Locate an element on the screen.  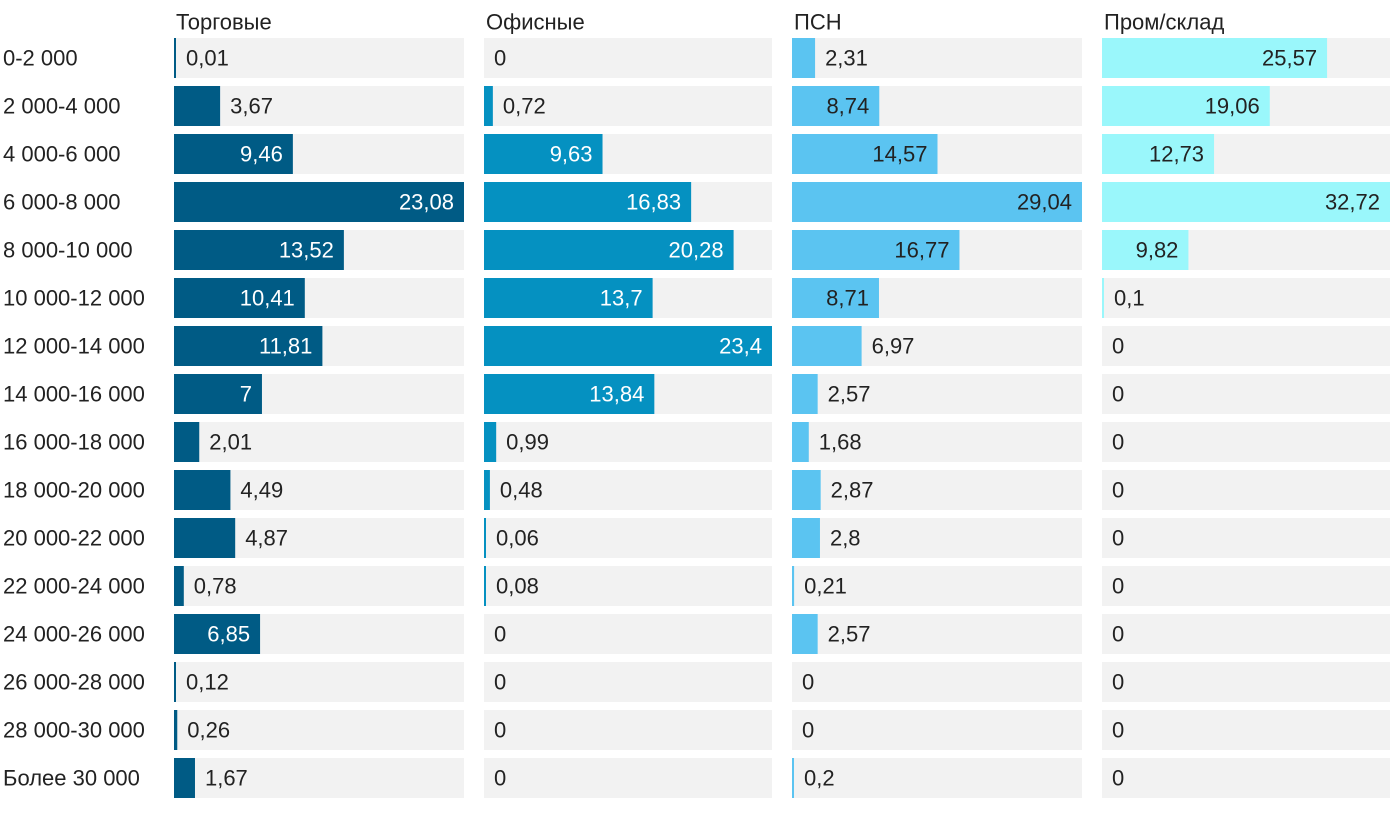
category-label: 16 000-18 000 is located at coordinates (74, 442).